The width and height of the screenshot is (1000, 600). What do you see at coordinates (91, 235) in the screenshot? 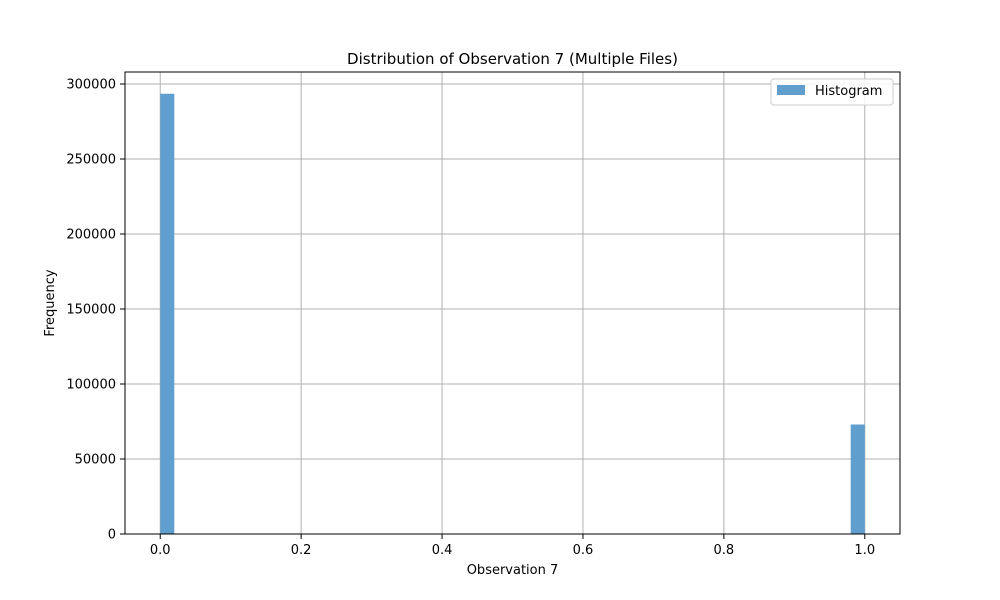
I see `y-tick-label: 200000` at bounding box center [91, 235].